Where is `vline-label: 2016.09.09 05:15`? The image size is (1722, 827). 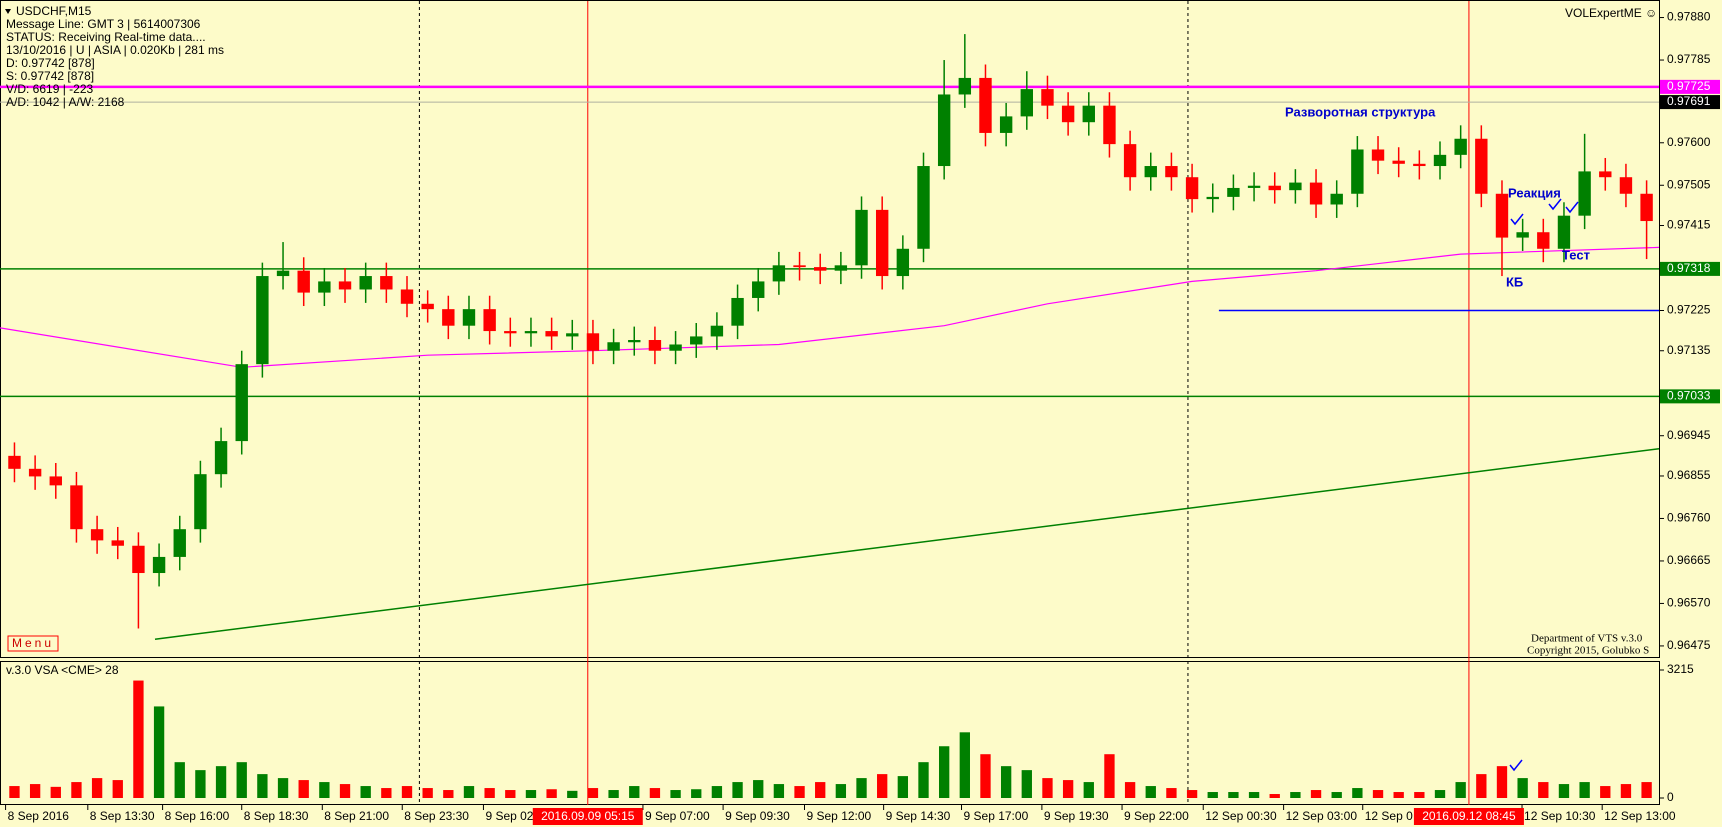 vline-label: 2016.09.09 05:15 is located at coordinates (588, 816).